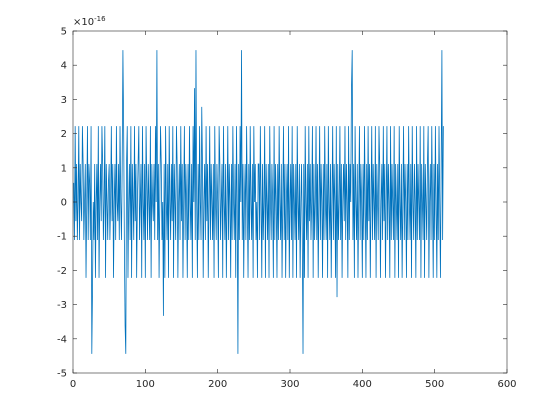 This screenshot has width=560, height=420. I want to click on y-tick-label: -4, so click(62, 339).